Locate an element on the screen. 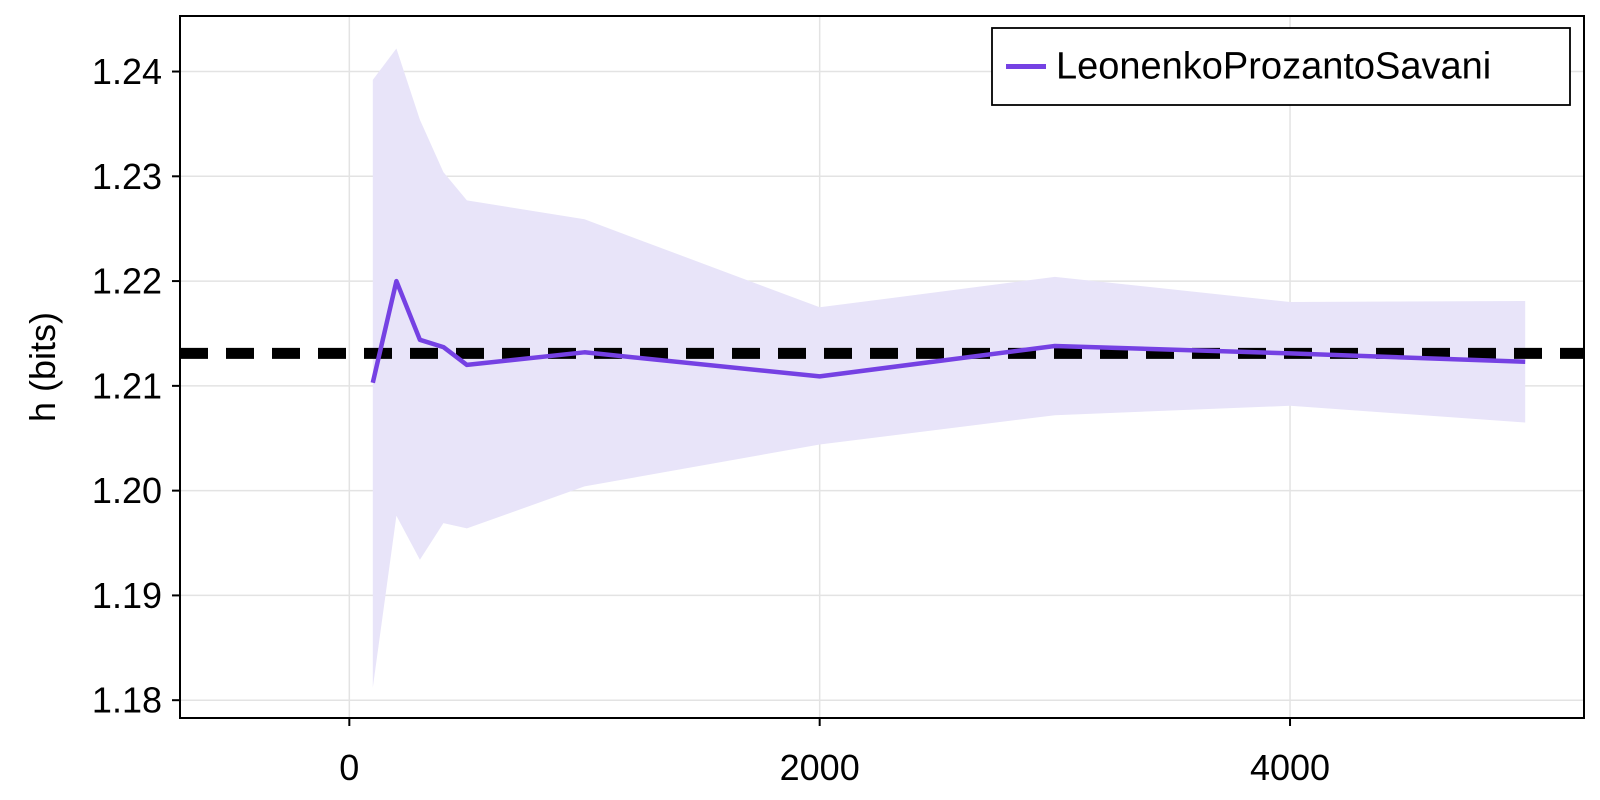 Image resolution: width=1600 pixels, height=800 pixels. y-tick-label: 1.19 is located at coordinates (127, 595).